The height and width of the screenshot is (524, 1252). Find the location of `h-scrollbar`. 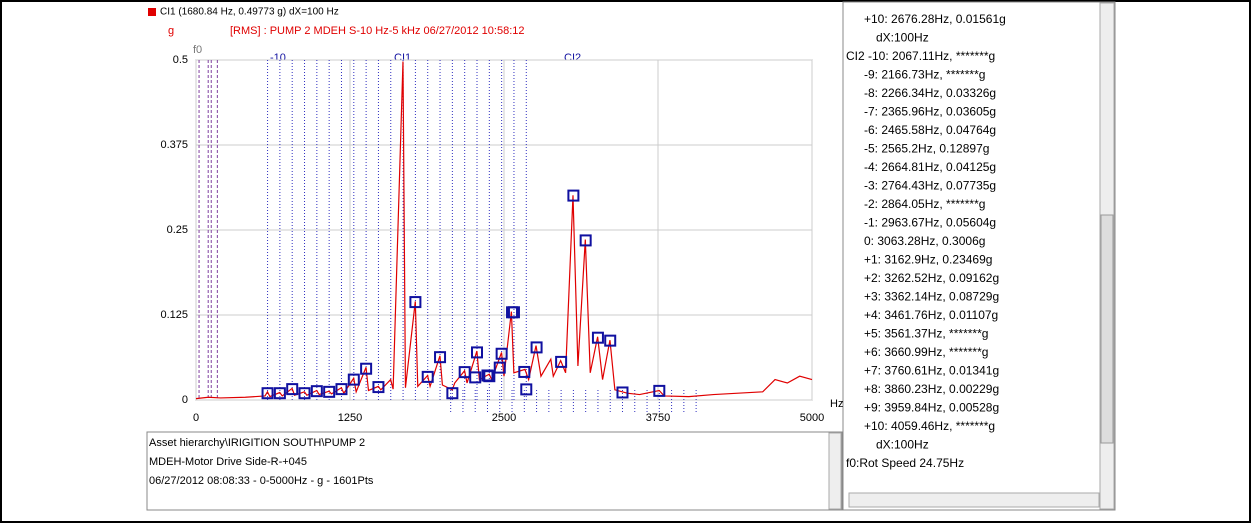

h-scrollbar is located at coordinates (974, 500).